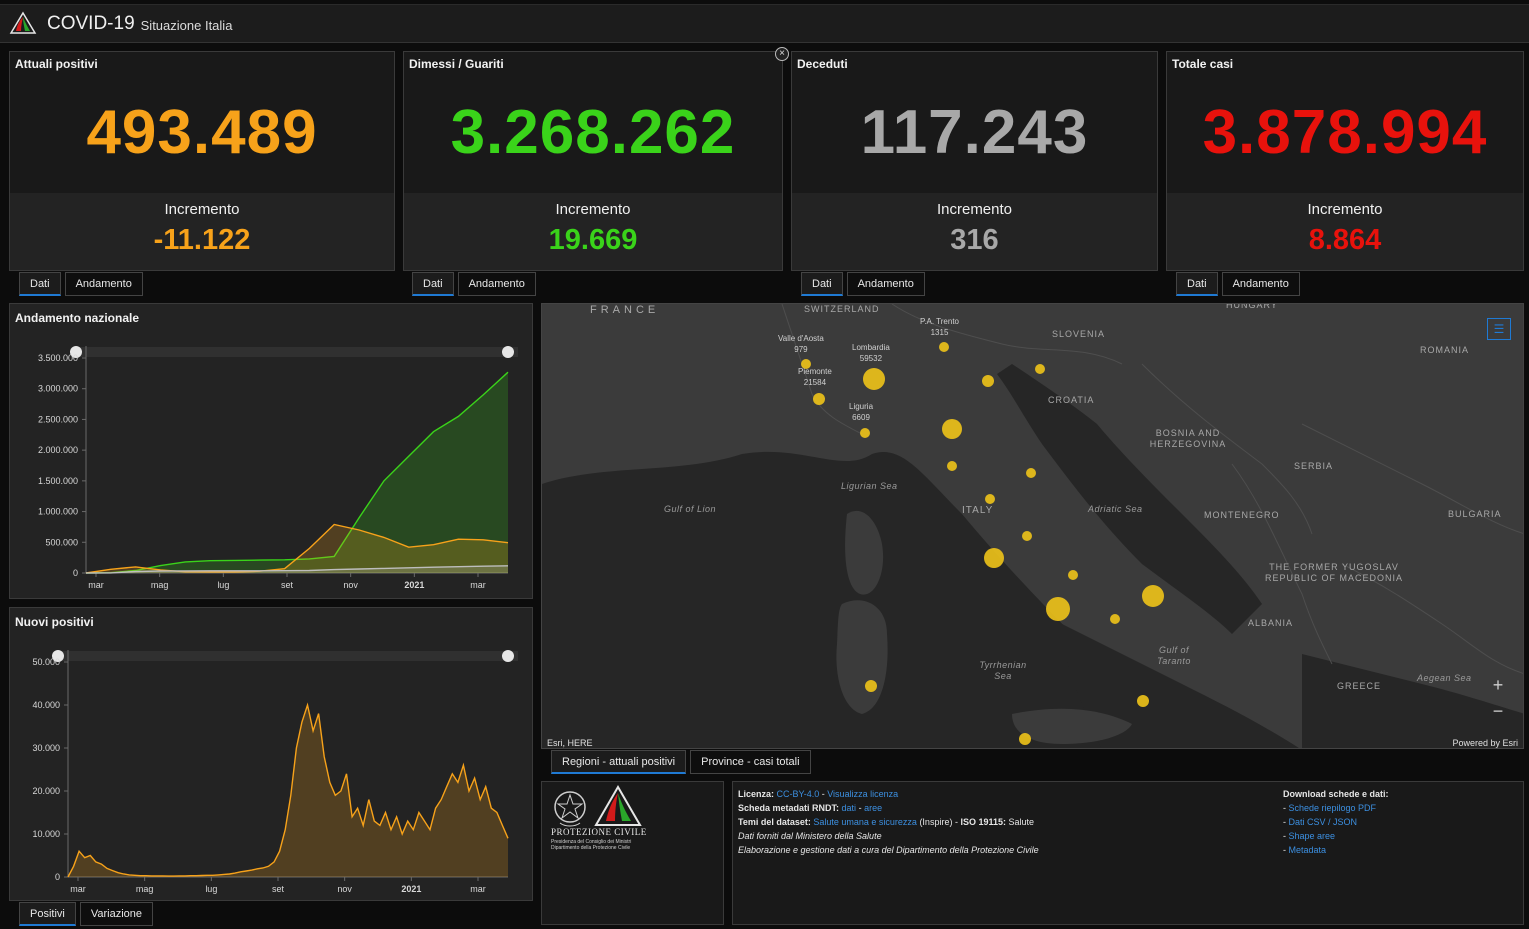 Image resolution: width=1529 pixels, height=929 pixels. Describe the element at coordinates (1499, 329) in the screenshot. I see `legend-list-icon: ☰` at that location.